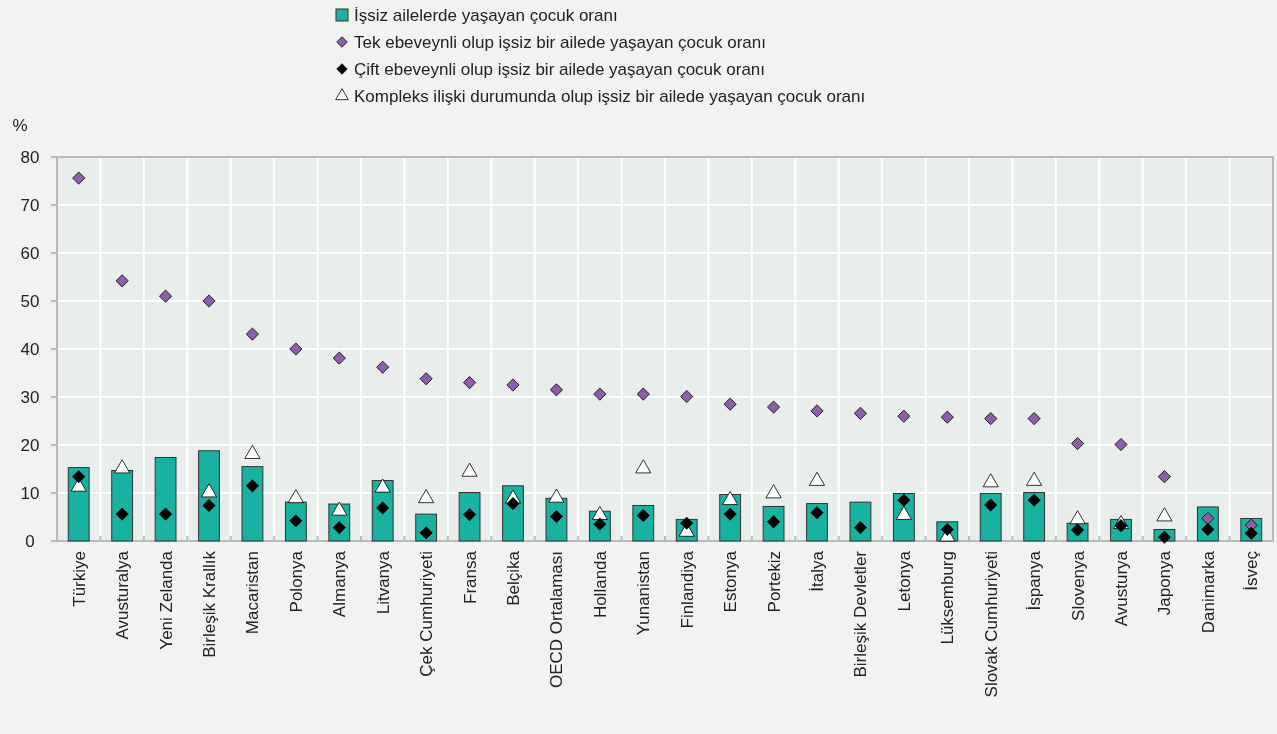  What do you see at coordinates (774, 582) in the screenshot?
I see `x-tick-label: Portekiz` at bounding box center [774, 582].